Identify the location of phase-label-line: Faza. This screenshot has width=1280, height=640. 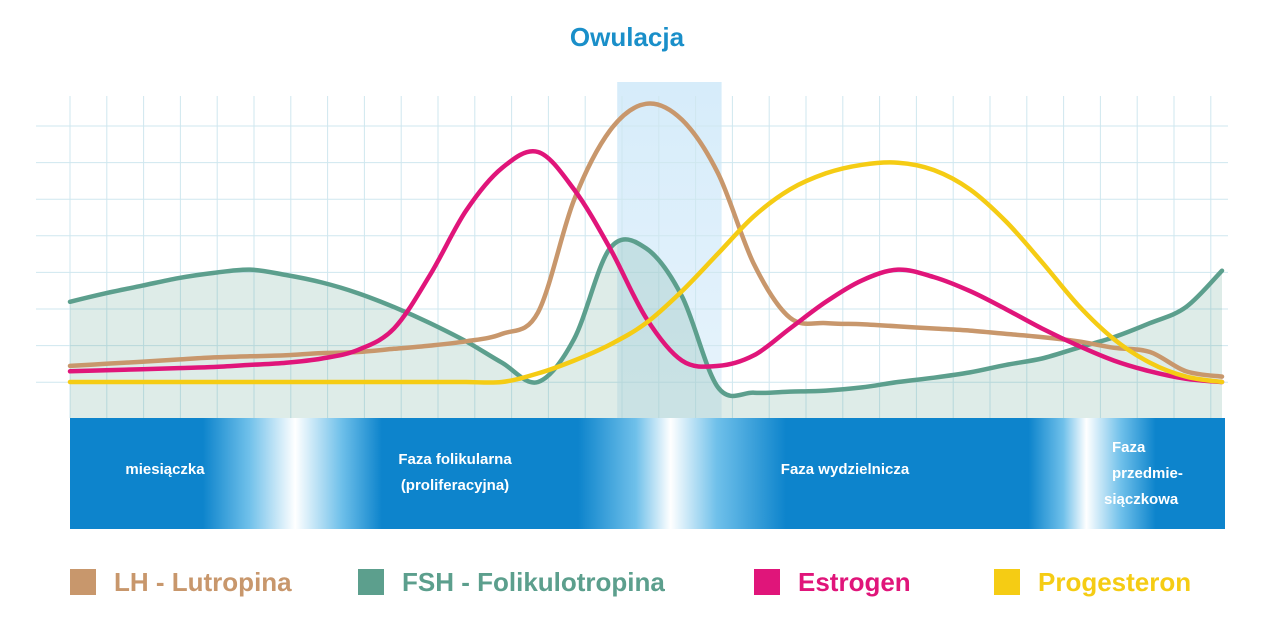
(1129, 447).